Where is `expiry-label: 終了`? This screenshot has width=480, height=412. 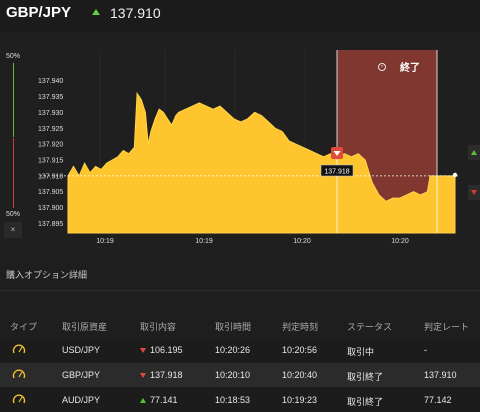
expiry-label: 終了 is located at coordinates (410, 67).